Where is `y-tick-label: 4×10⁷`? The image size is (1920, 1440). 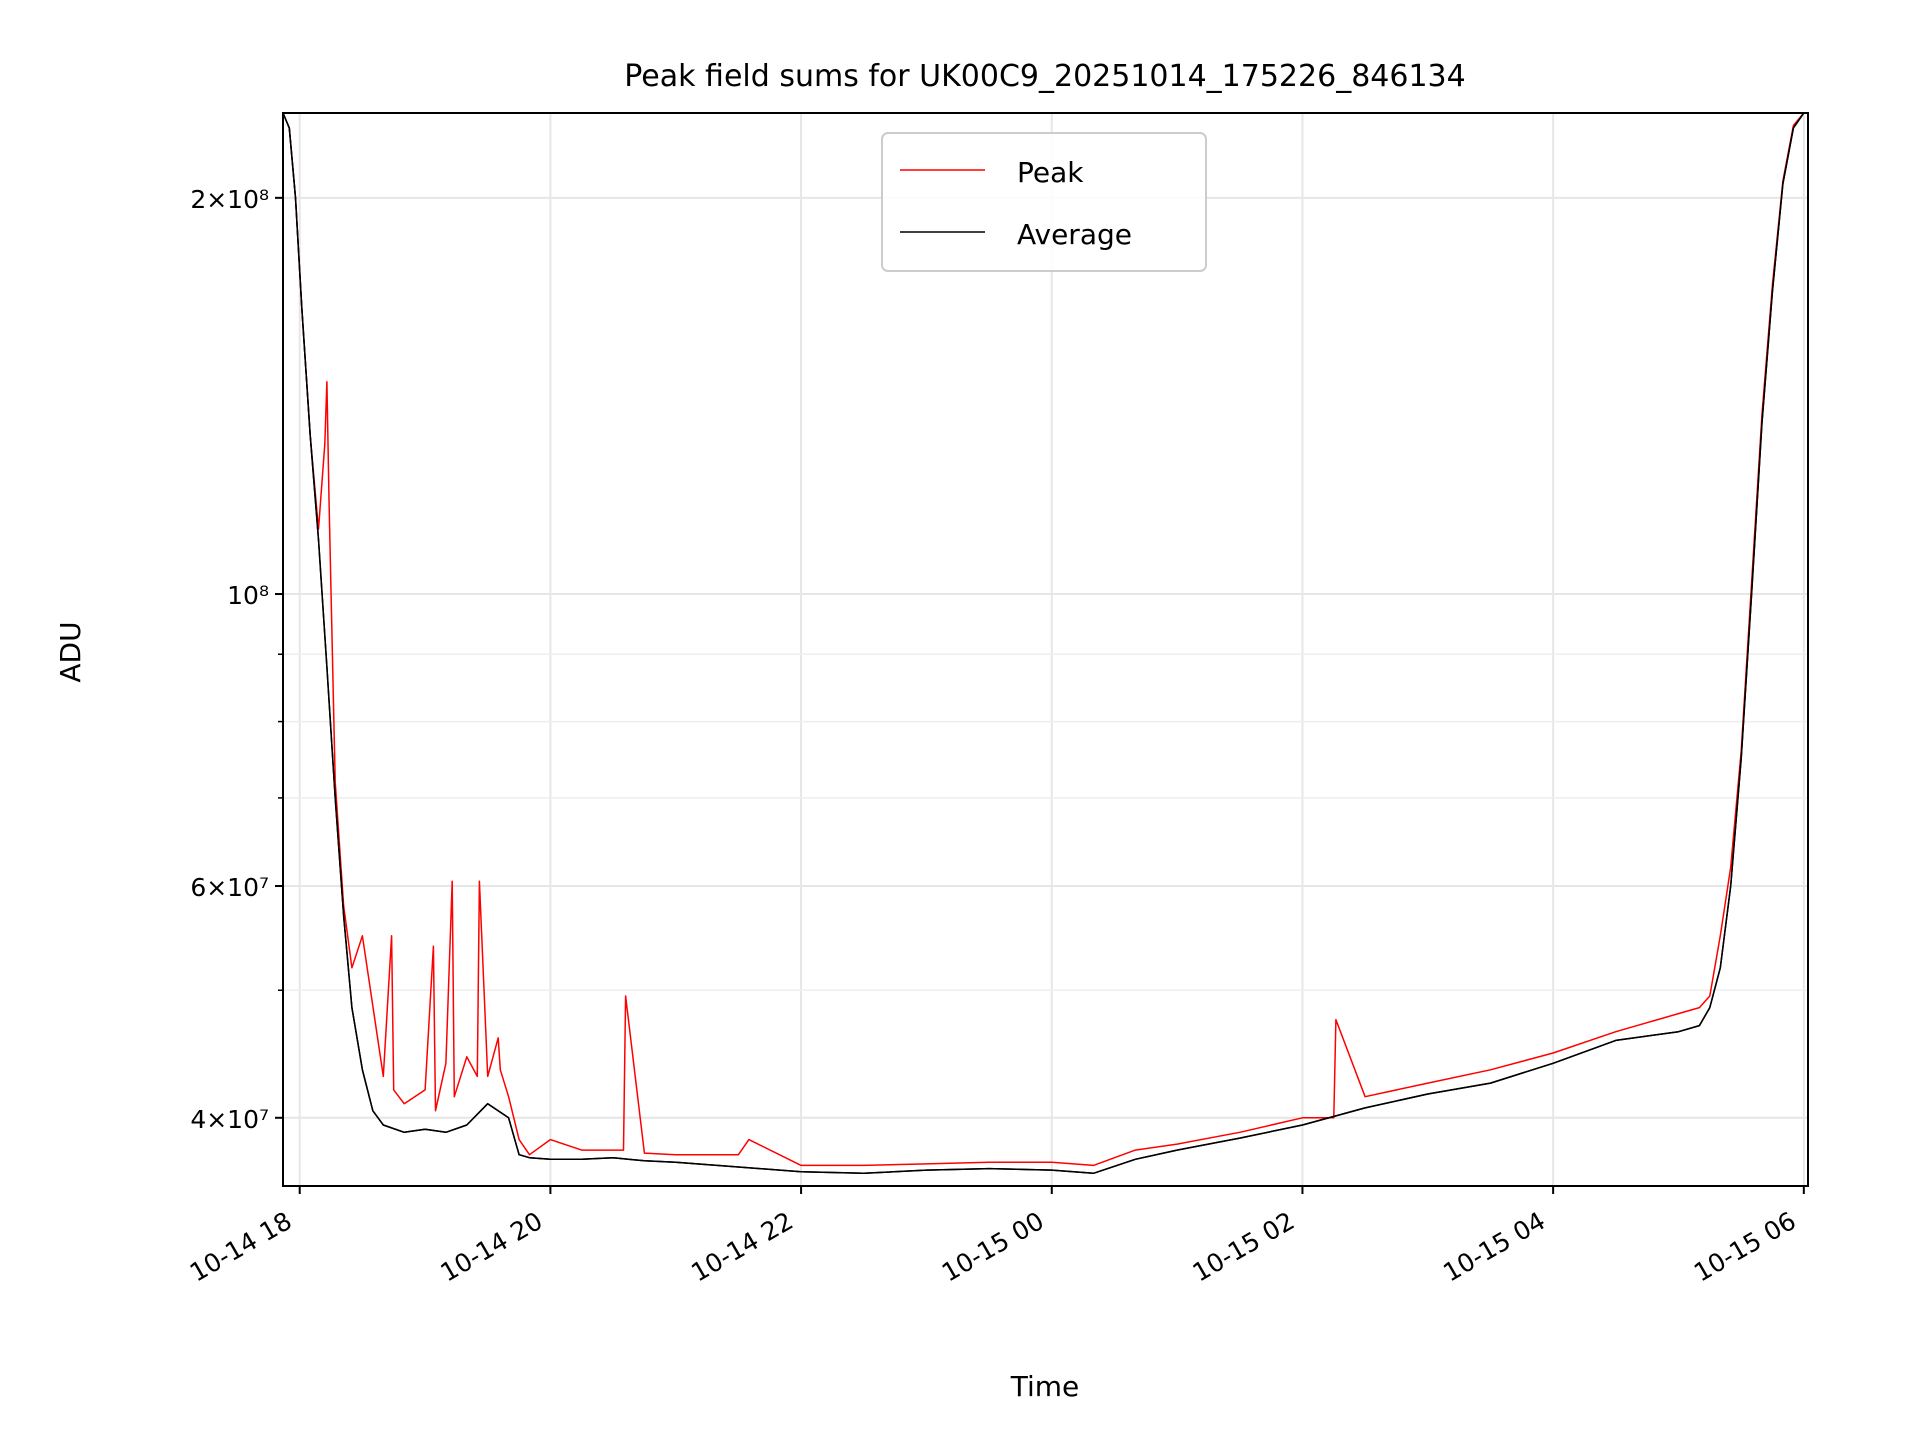 y-tick-label: 4×10⁷ is located at coordinates (229, 1119).